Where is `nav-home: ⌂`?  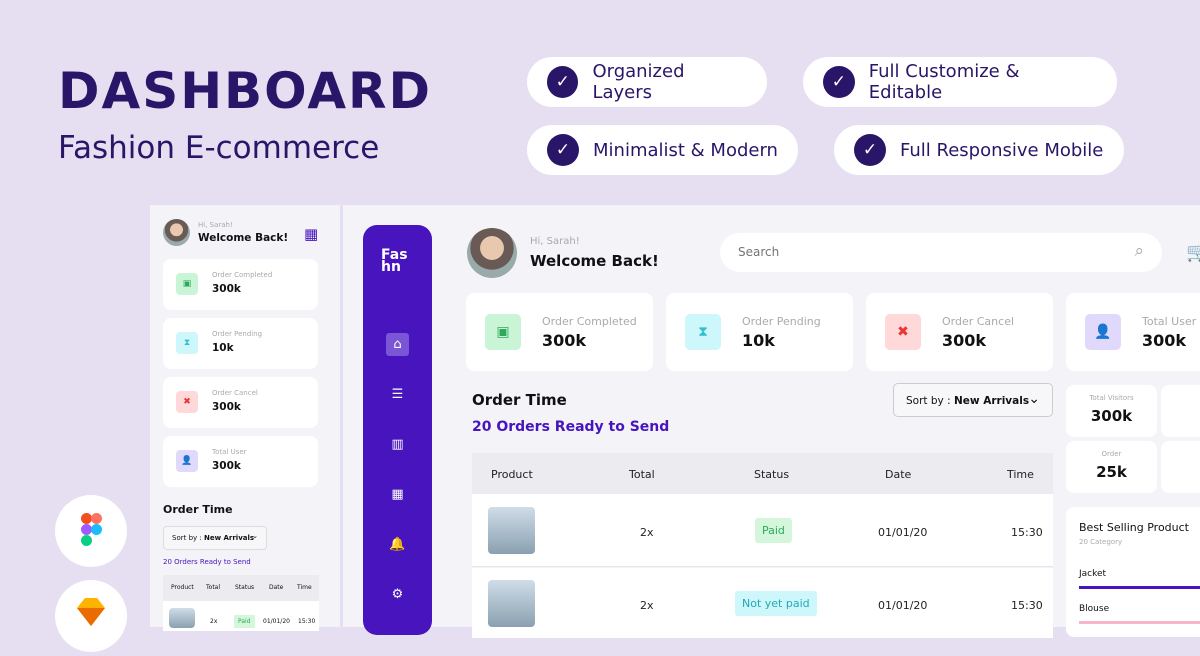 nav-home: ⌂ is located at coordinates (397, 344).